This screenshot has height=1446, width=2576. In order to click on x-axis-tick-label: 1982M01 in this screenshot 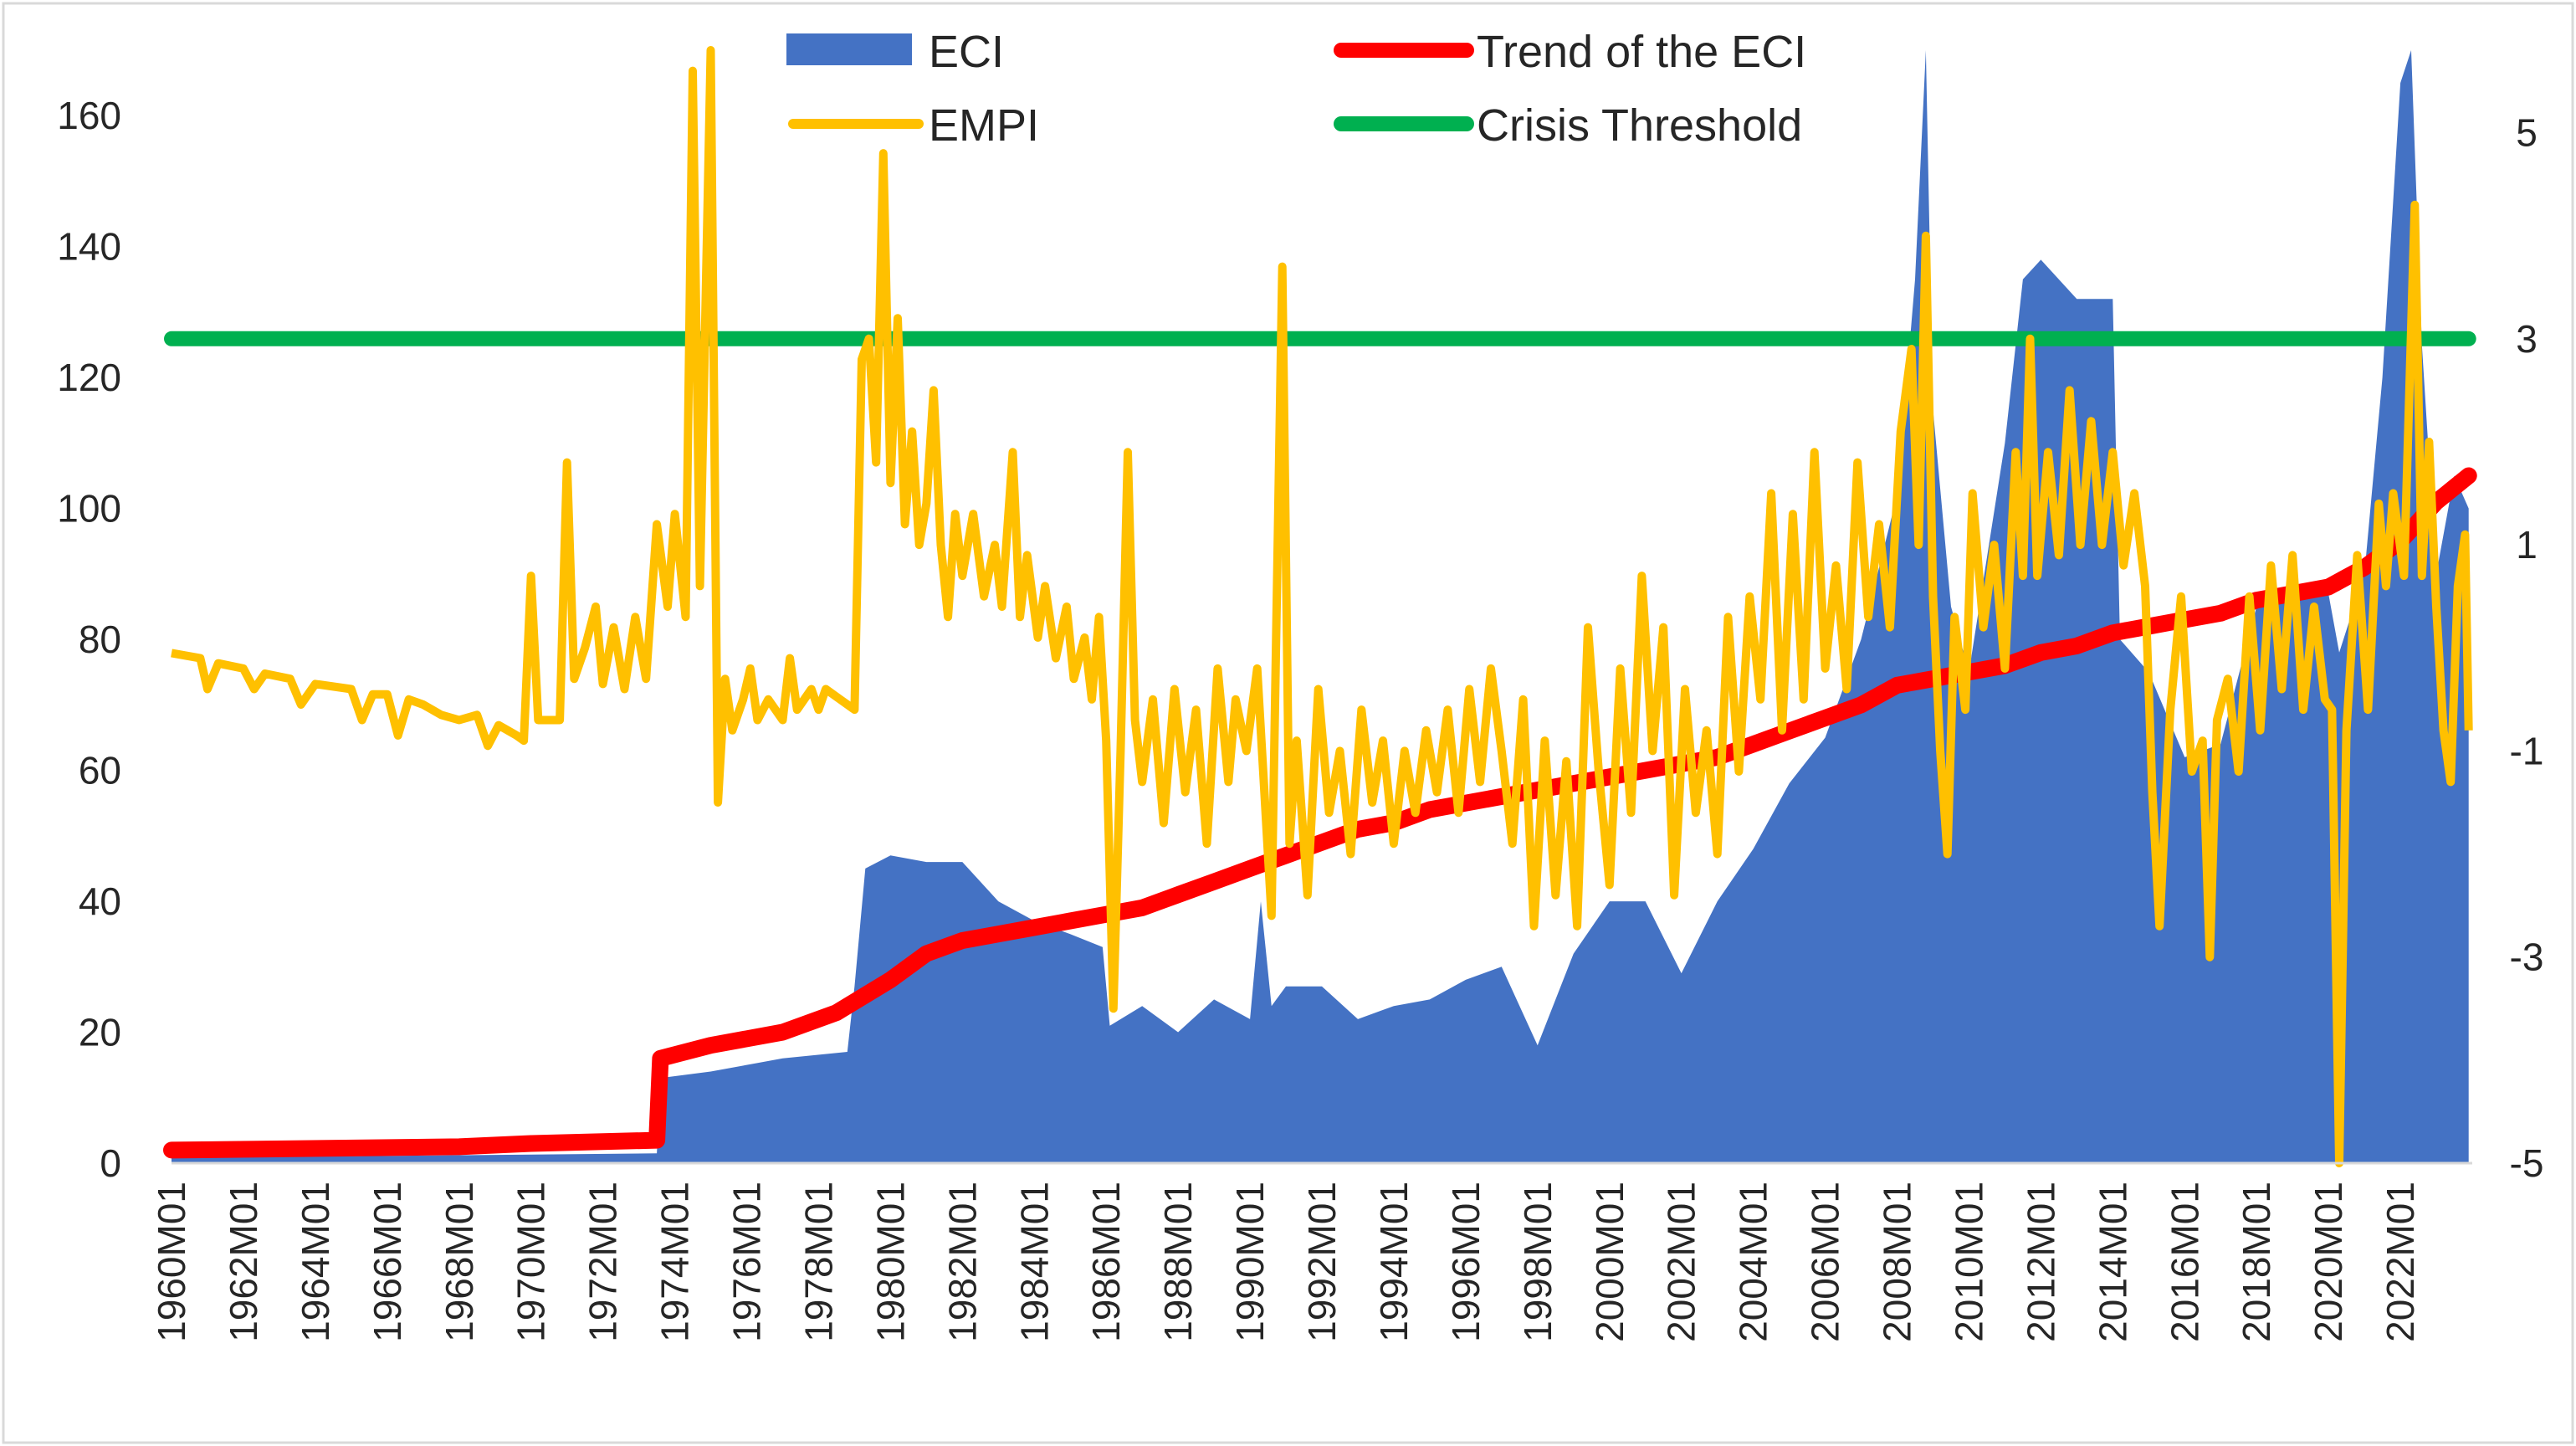, I will do `click(962, 1262)`.